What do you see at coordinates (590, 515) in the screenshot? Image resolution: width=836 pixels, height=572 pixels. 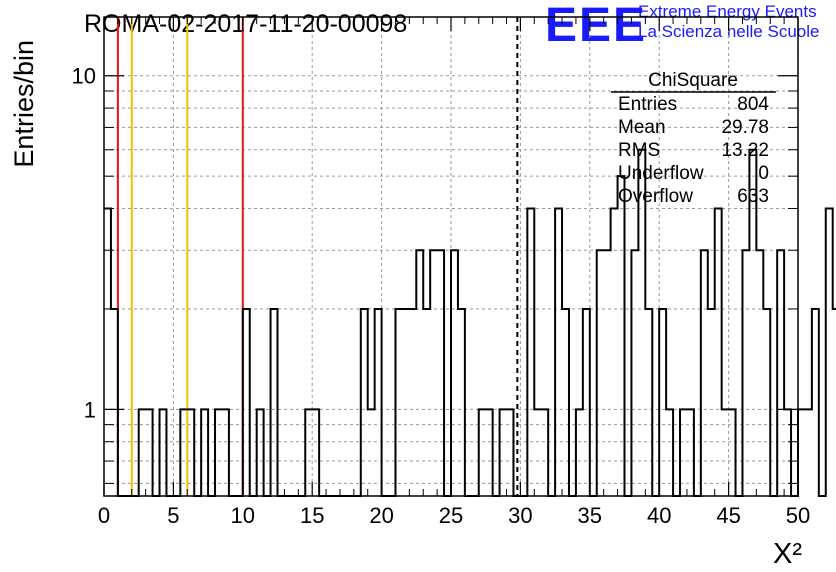 I see `x-tick-label: 35` at bounding box center [590, 515].